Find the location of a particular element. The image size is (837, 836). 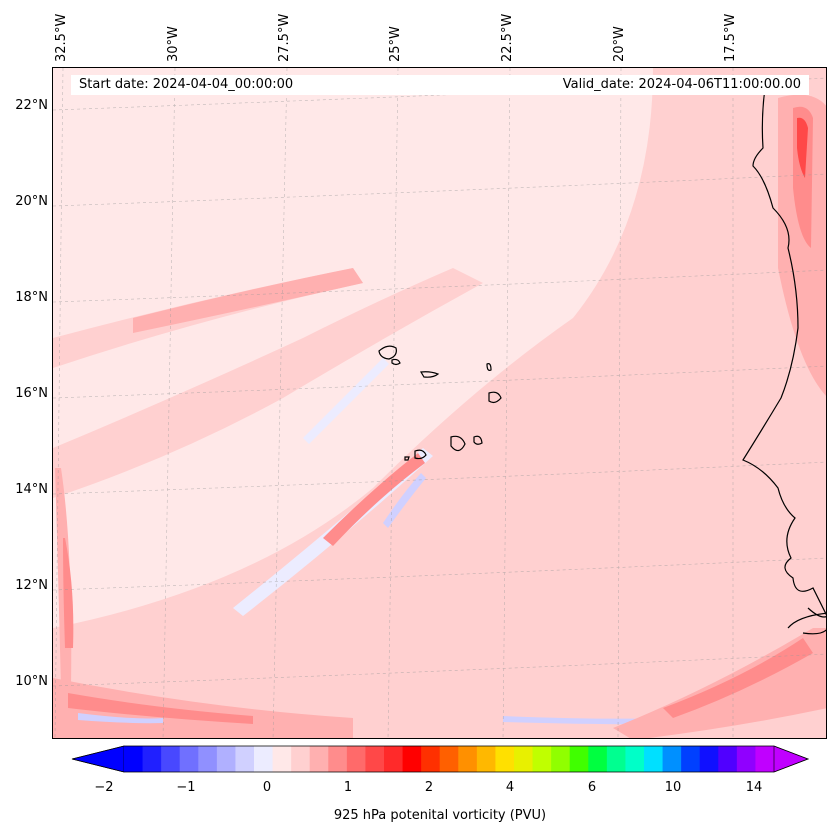

colorbar-tick: 4 is located at coordinates (510, 787).